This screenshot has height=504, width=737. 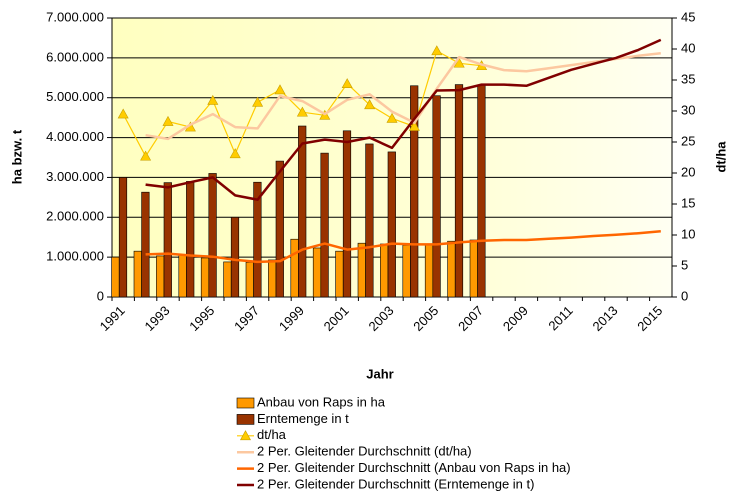 I want to click on y-tick-label: 3.000.000, so click(x=75, y=176).